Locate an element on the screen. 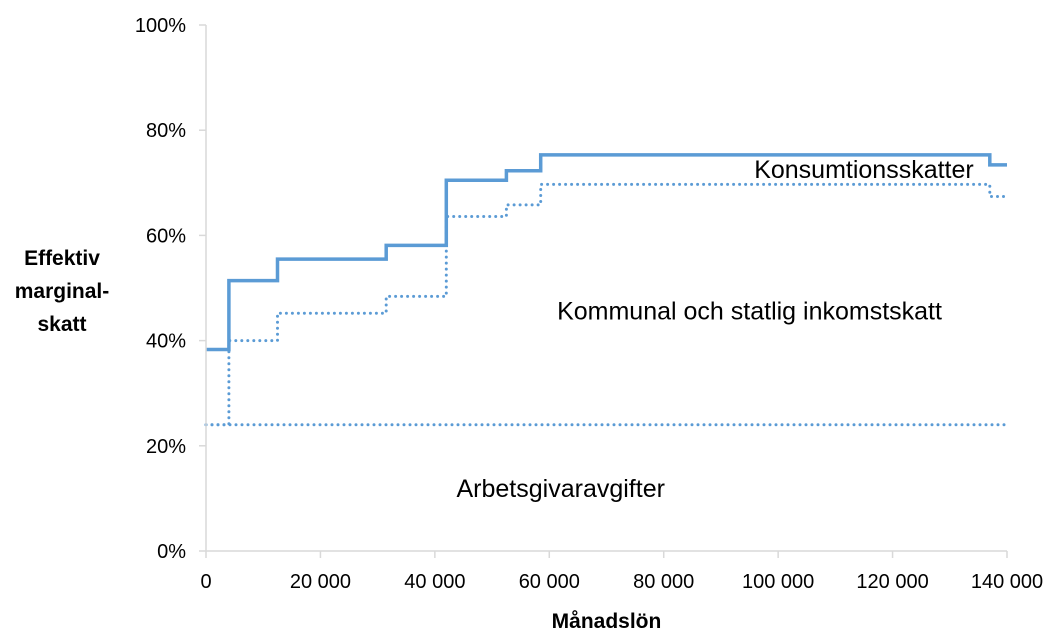 This screenshot has height=644, width=1060. x-tick-label: 40 000 is located at coordinates (434, 582).